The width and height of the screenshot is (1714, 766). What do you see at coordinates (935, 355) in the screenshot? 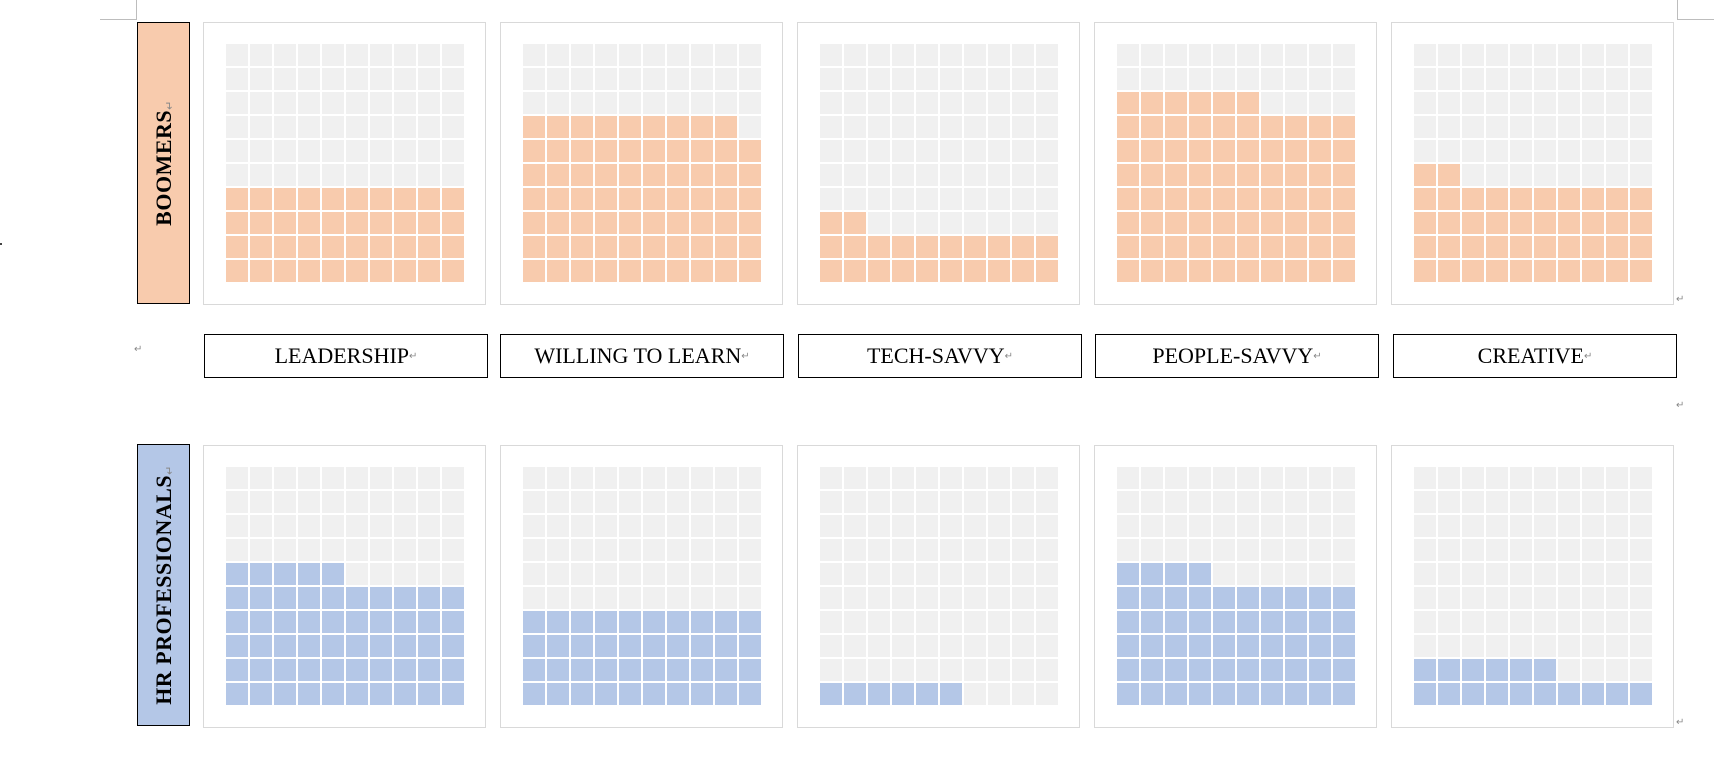
I see `category-label-text: TECH-SAVVY` at bounding box center [935, 355].